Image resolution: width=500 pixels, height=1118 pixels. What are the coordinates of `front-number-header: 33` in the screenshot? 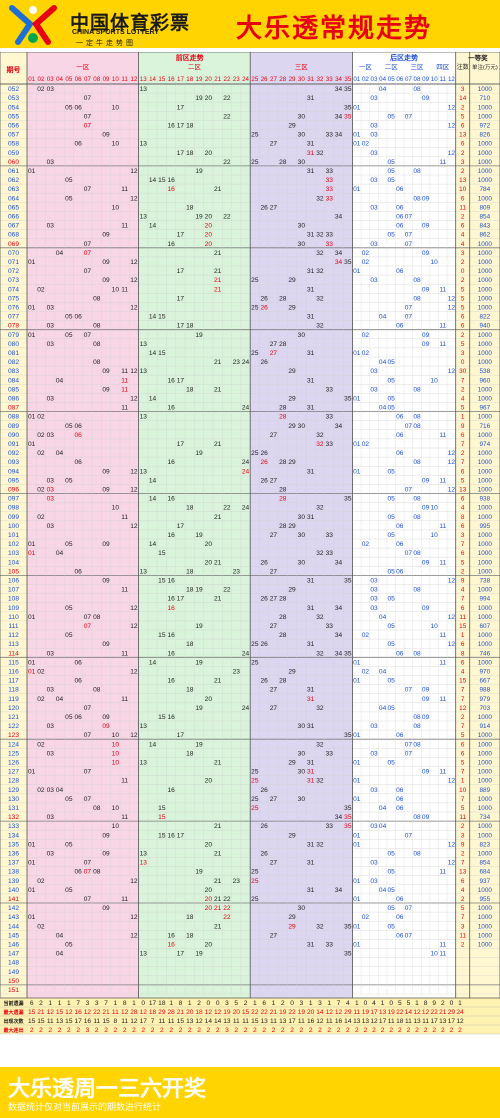 It's located at (329, 79).